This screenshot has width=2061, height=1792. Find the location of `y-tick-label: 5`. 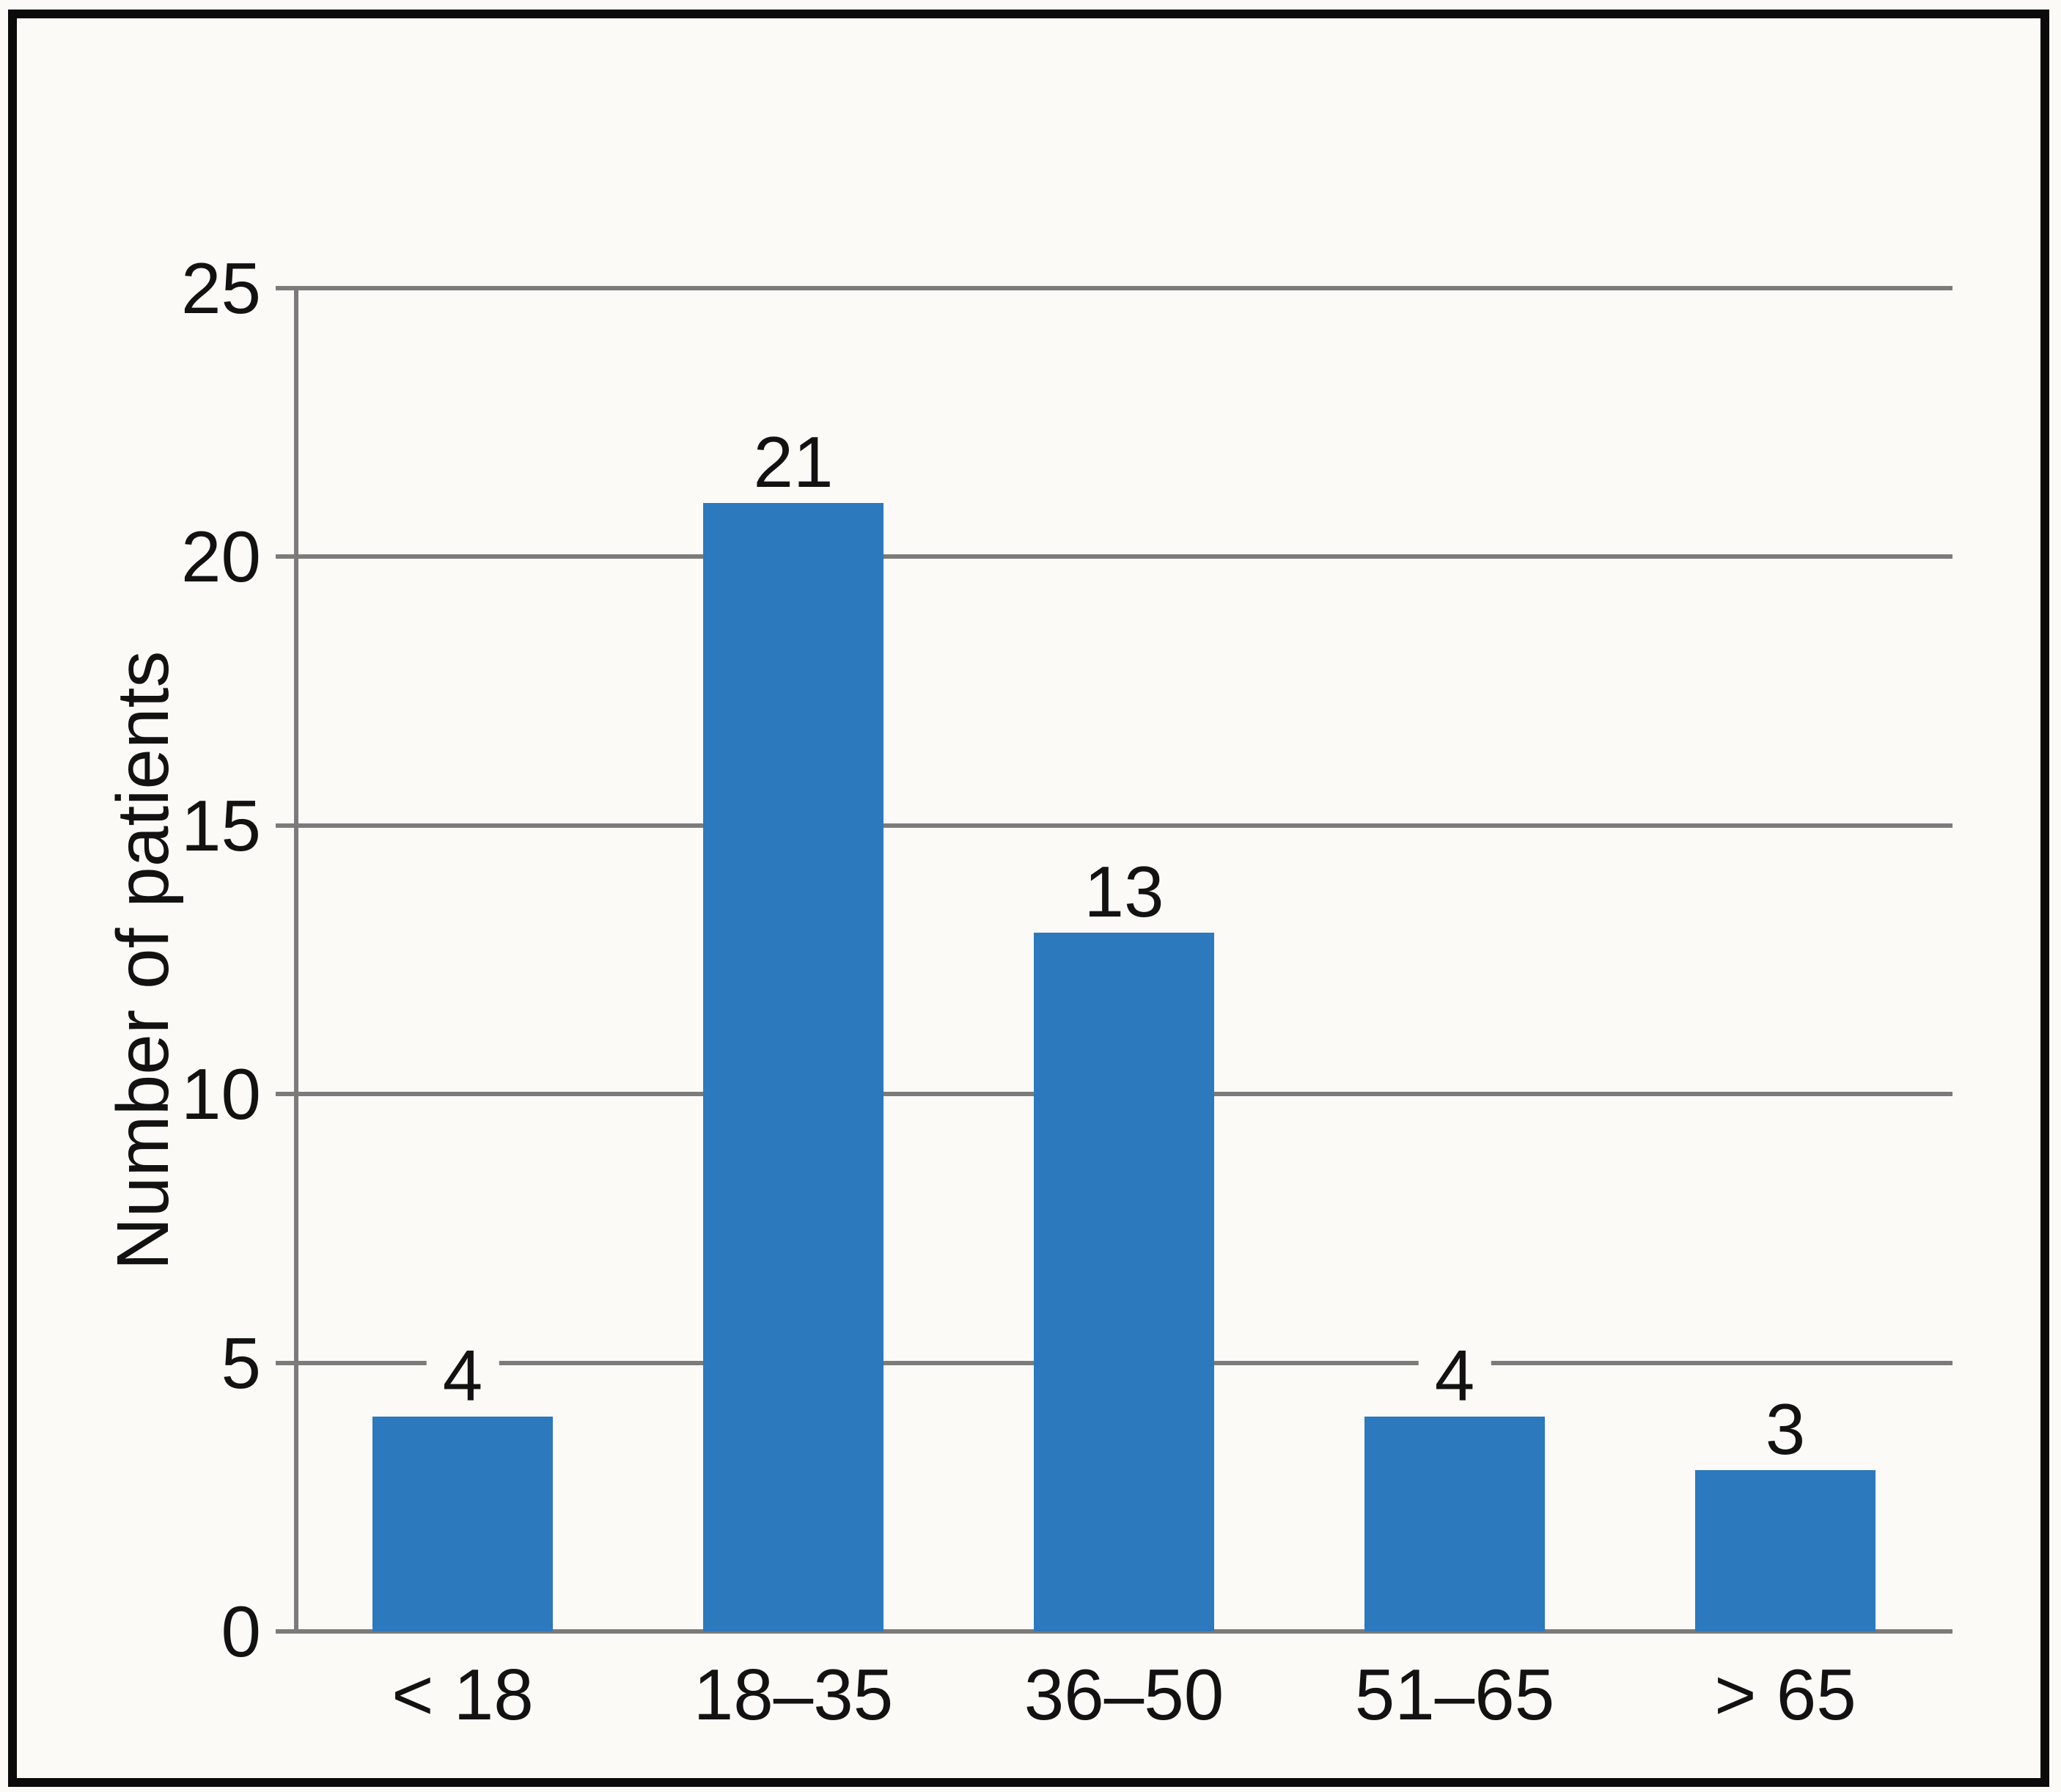

y-tick-label: 5 is located at coordinates (241, 1362).